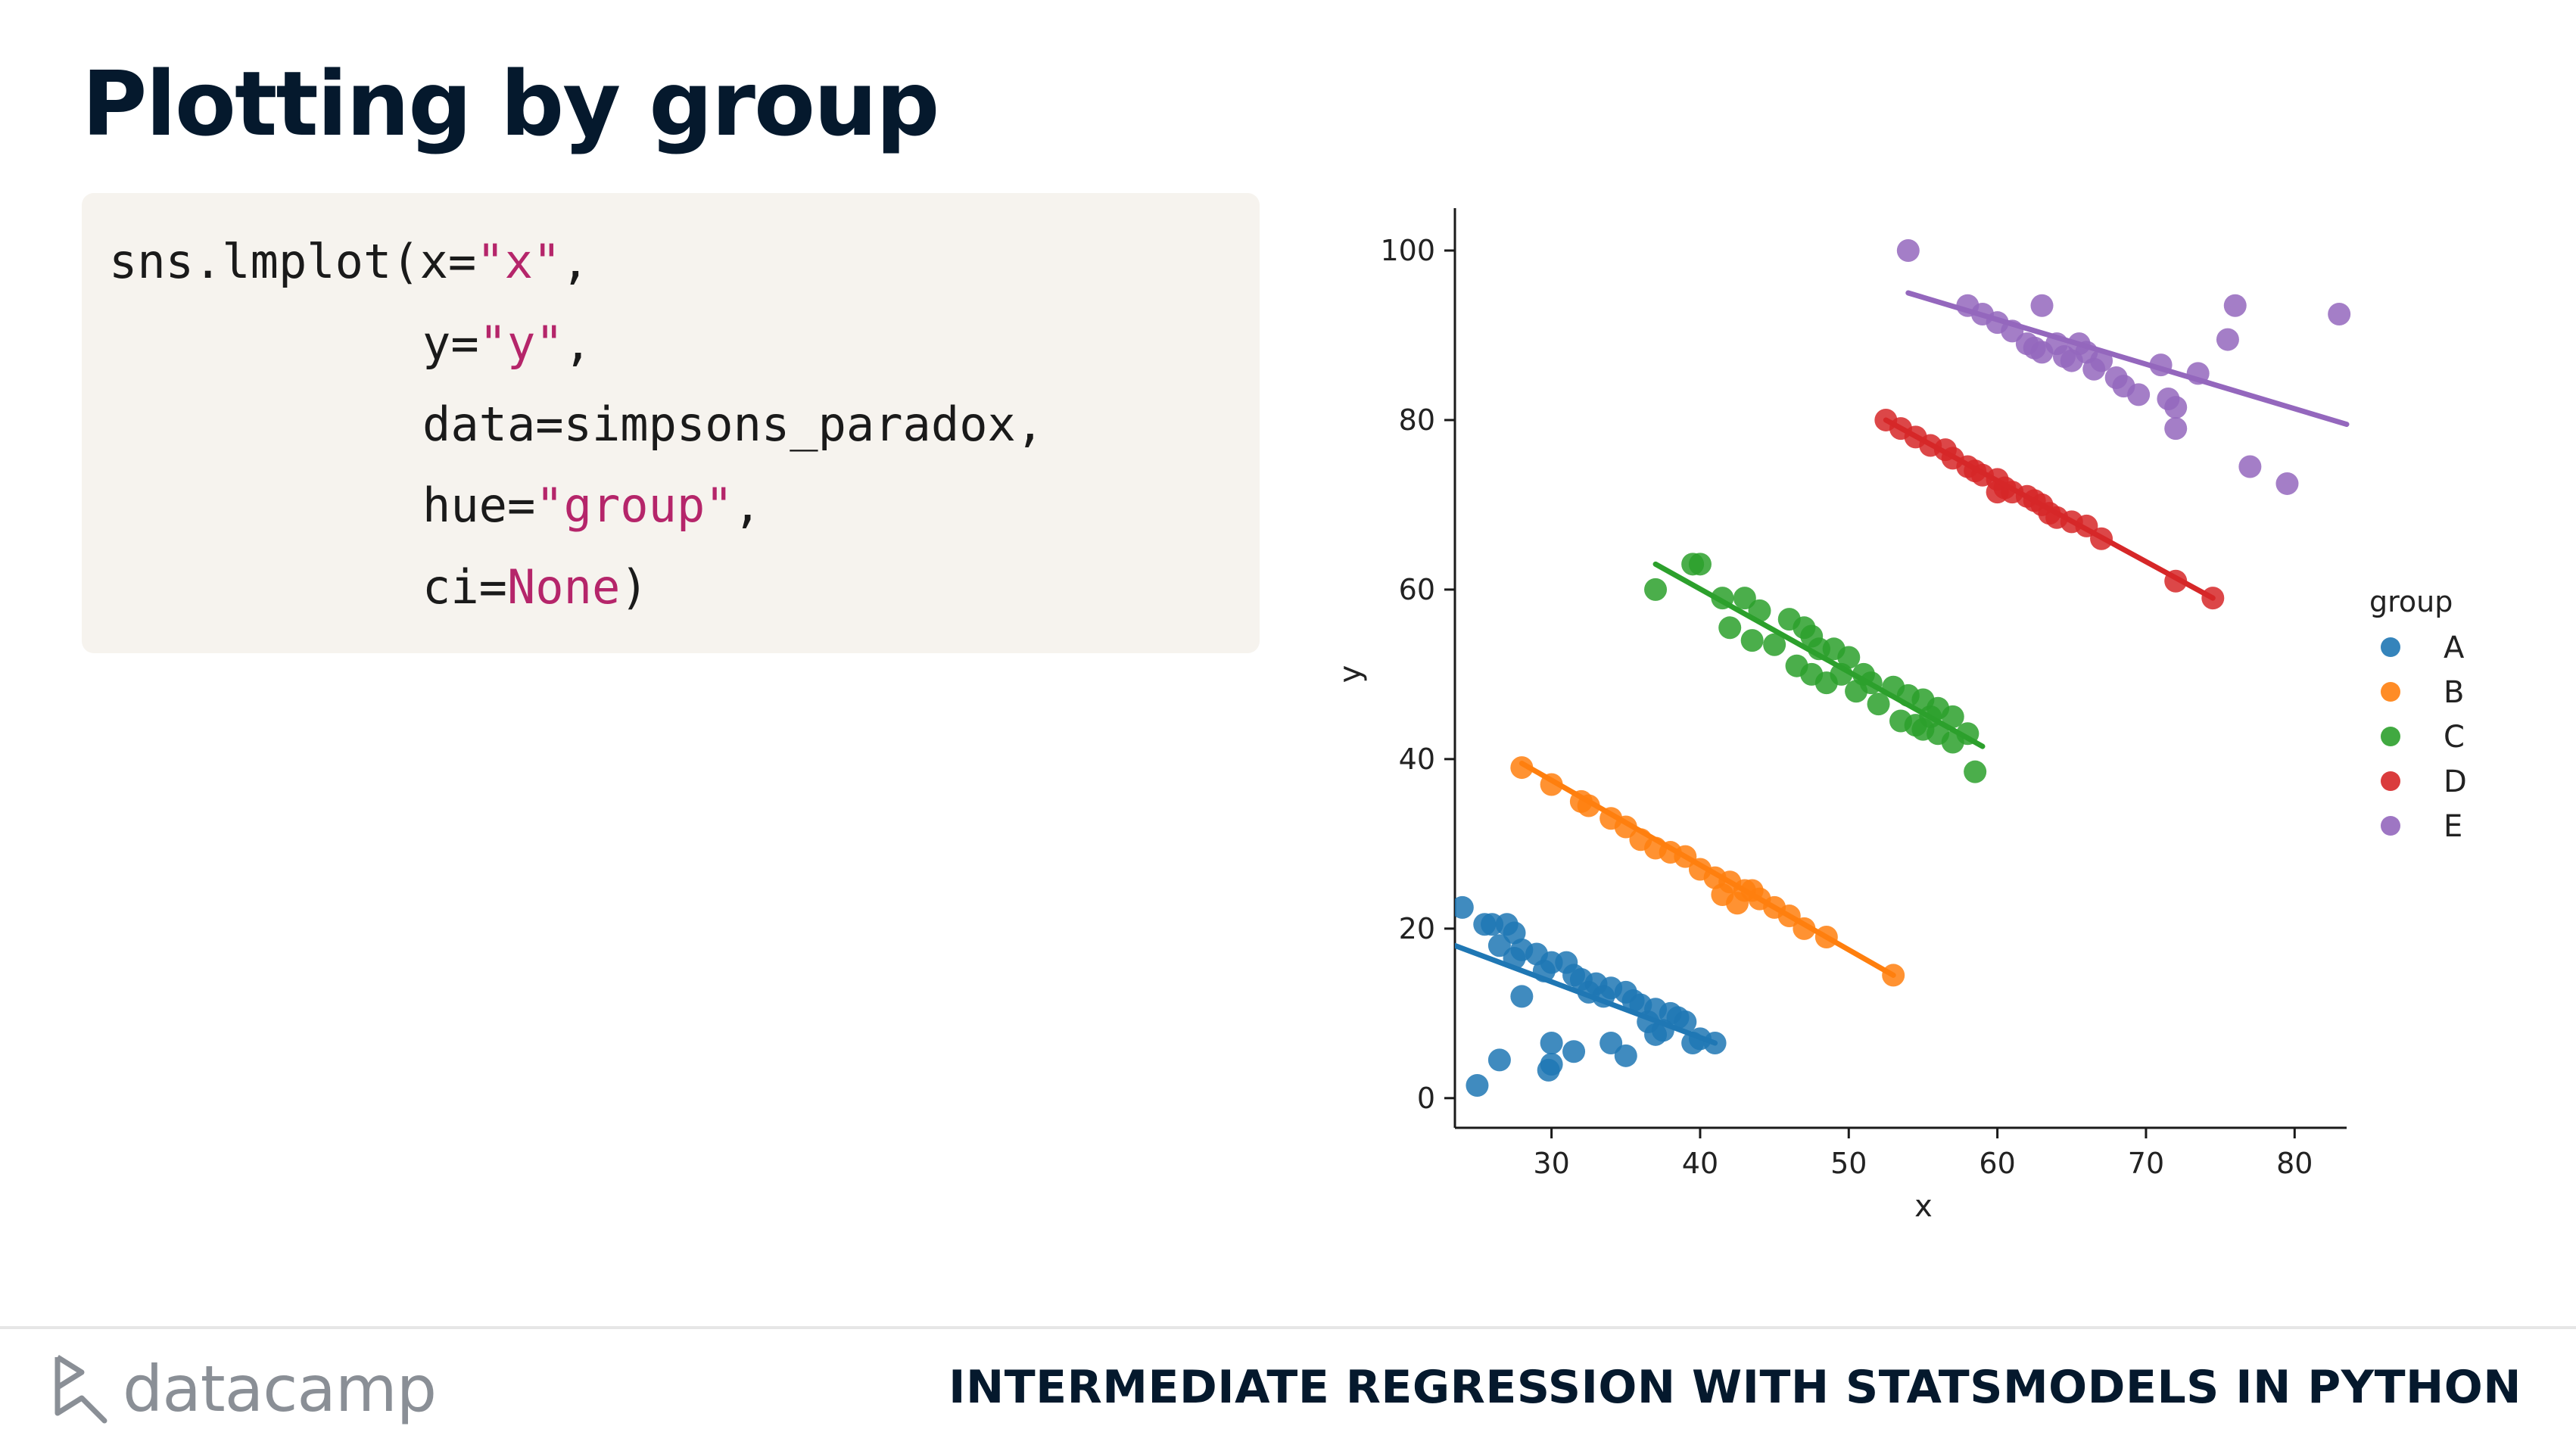  Describe the element at coordinates (2454, 648) in the screenshot. I see `legend-label: A` at that location.